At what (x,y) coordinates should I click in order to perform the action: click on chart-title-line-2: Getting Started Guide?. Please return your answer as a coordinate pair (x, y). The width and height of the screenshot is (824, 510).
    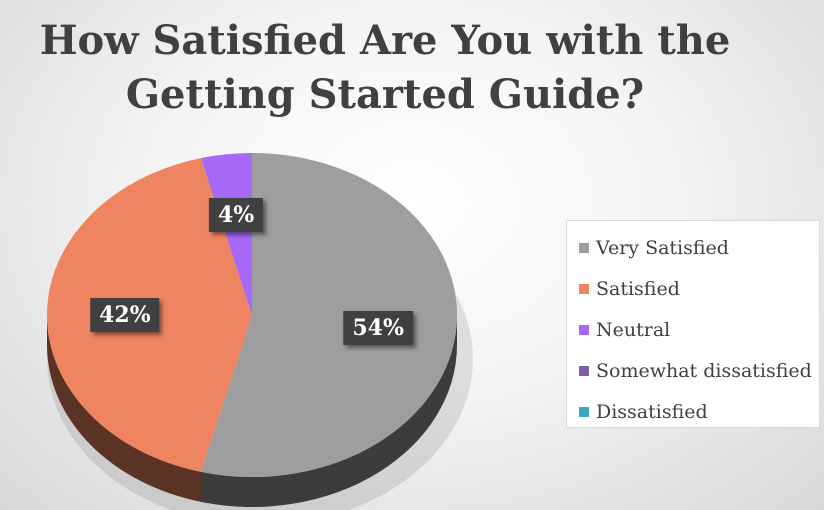
    Looking at the image, I should click on (385, 94).